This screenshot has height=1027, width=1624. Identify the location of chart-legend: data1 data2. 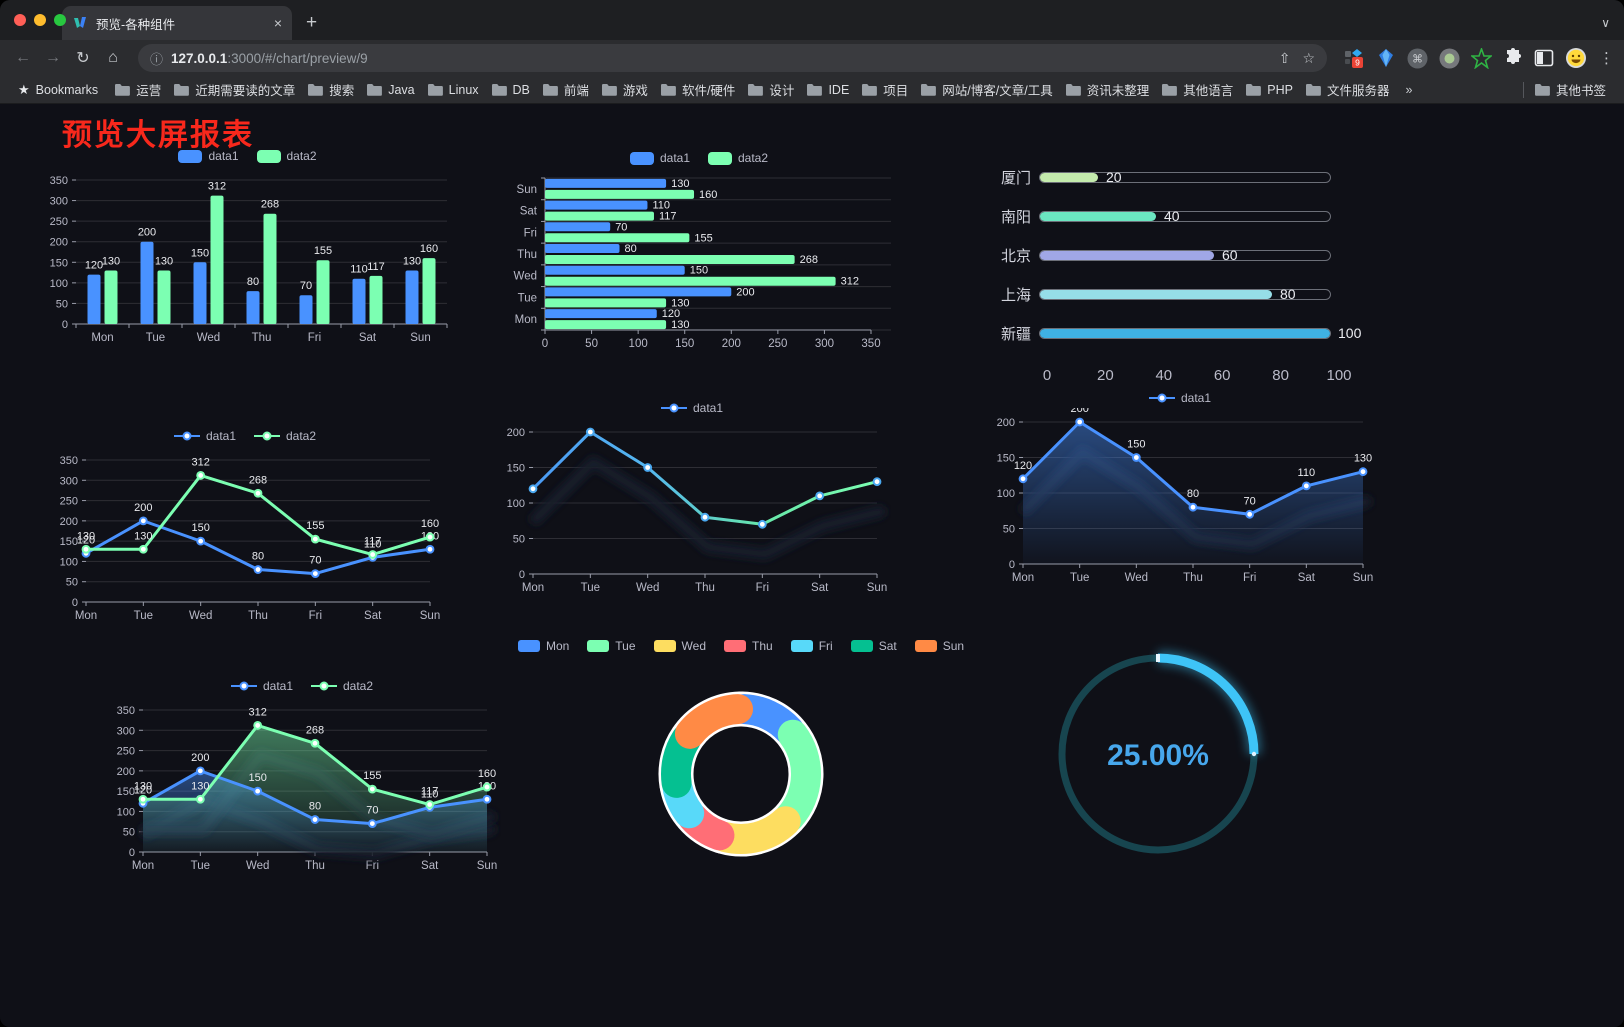
(245, 436).